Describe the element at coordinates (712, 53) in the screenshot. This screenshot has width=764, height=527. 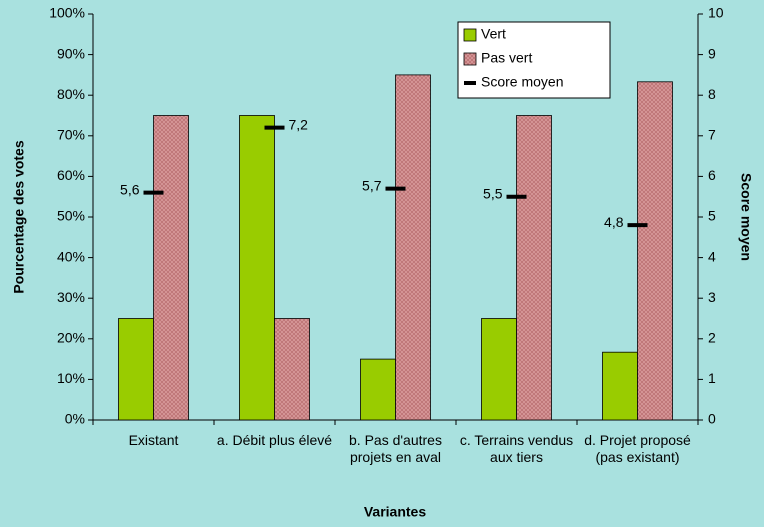
I see `y2-tick-label: 9` at that location.